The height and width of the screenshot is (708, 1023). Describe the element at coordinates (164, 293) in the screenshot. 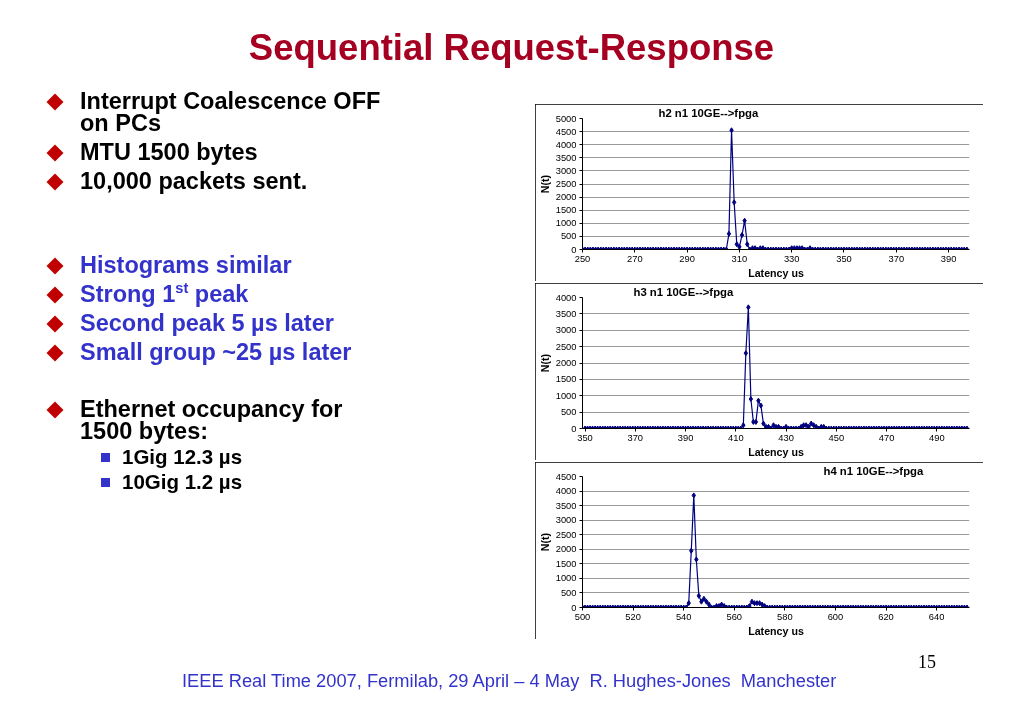

I see `text: Strong 1$^{st}$ peak` at that location.